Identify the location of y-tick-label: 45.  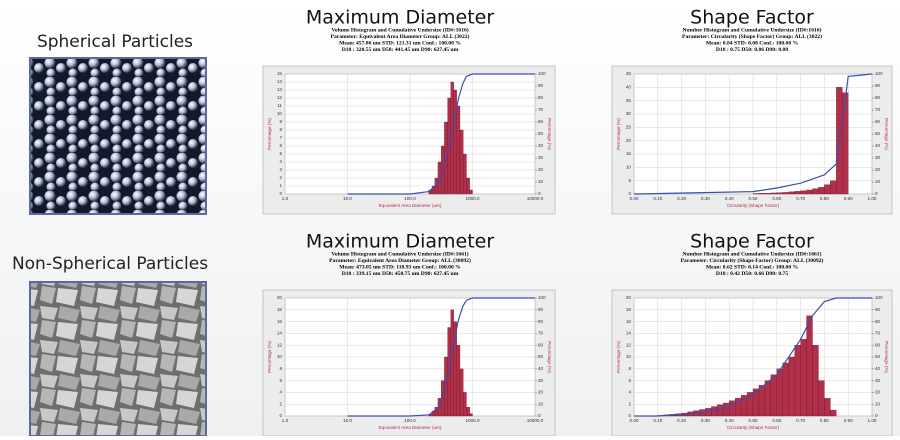
(629, 73).